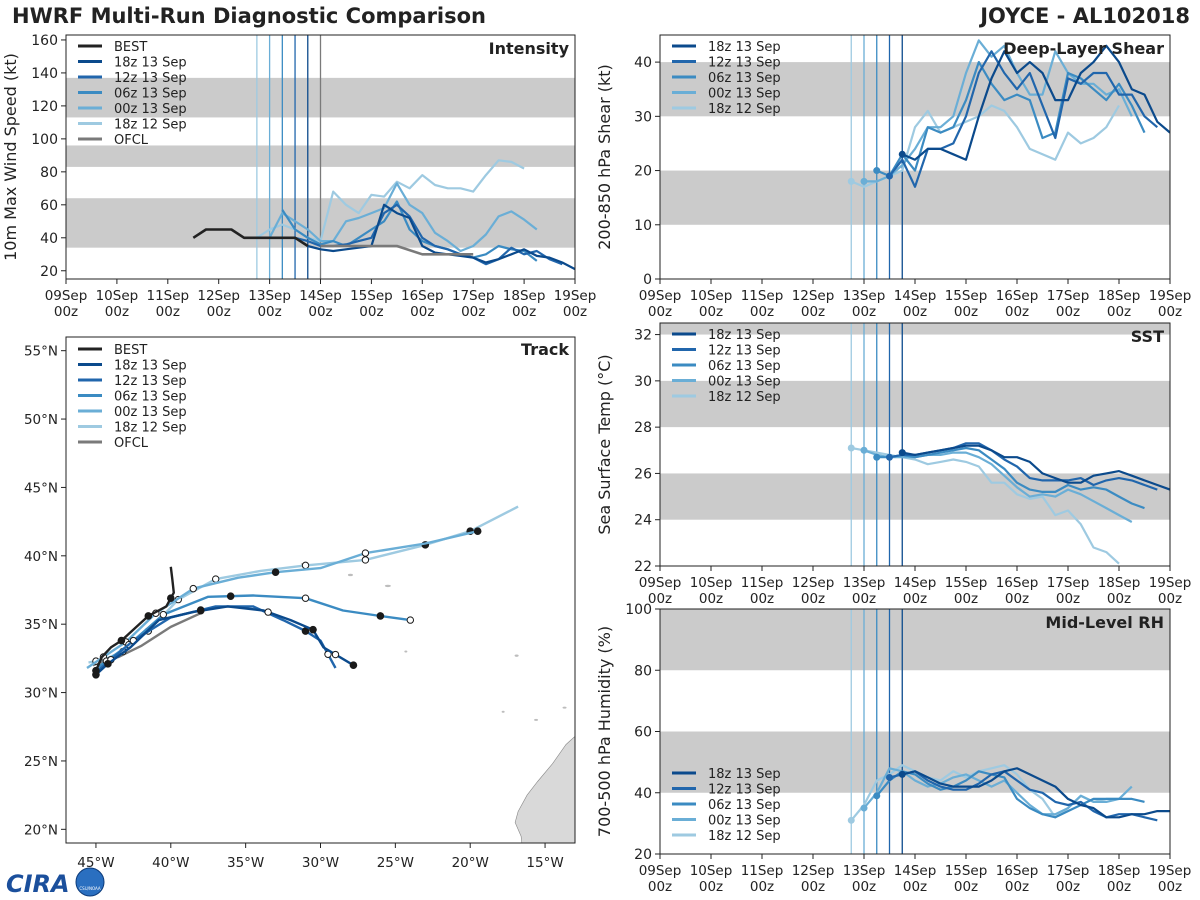 This screenshot has width=1200, height=900. What do you see at coordinates (545, 349) in the screenshot?
I see `panel-title: Track` at bounding box center [545, 349].